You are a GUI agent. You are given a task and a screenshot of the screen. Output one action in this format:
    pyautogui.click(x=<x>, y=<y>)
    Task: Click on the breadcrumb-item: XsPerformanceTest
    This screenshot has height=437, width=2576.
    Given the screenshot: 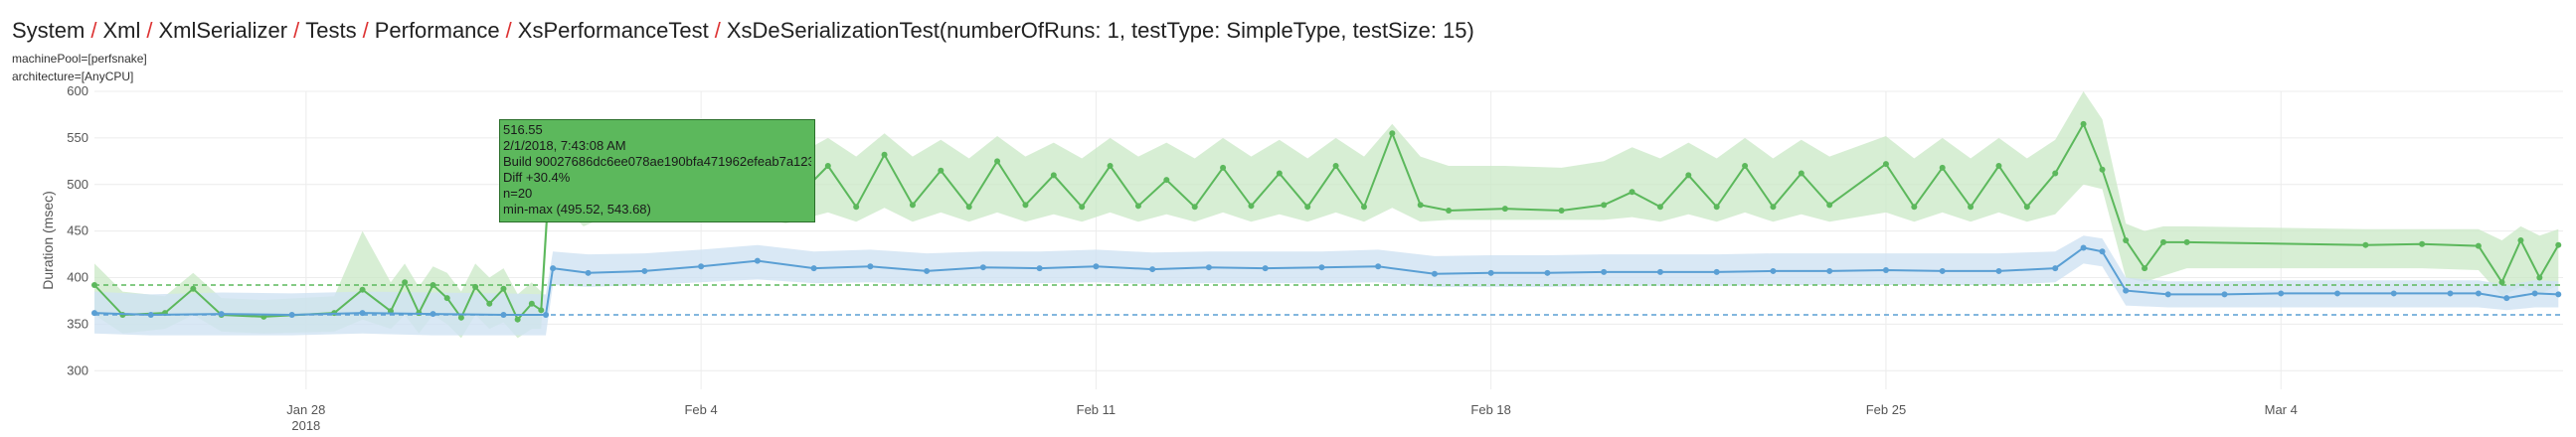 What is the action you would take?
    pyautogui.click(x=613, y=30)
    